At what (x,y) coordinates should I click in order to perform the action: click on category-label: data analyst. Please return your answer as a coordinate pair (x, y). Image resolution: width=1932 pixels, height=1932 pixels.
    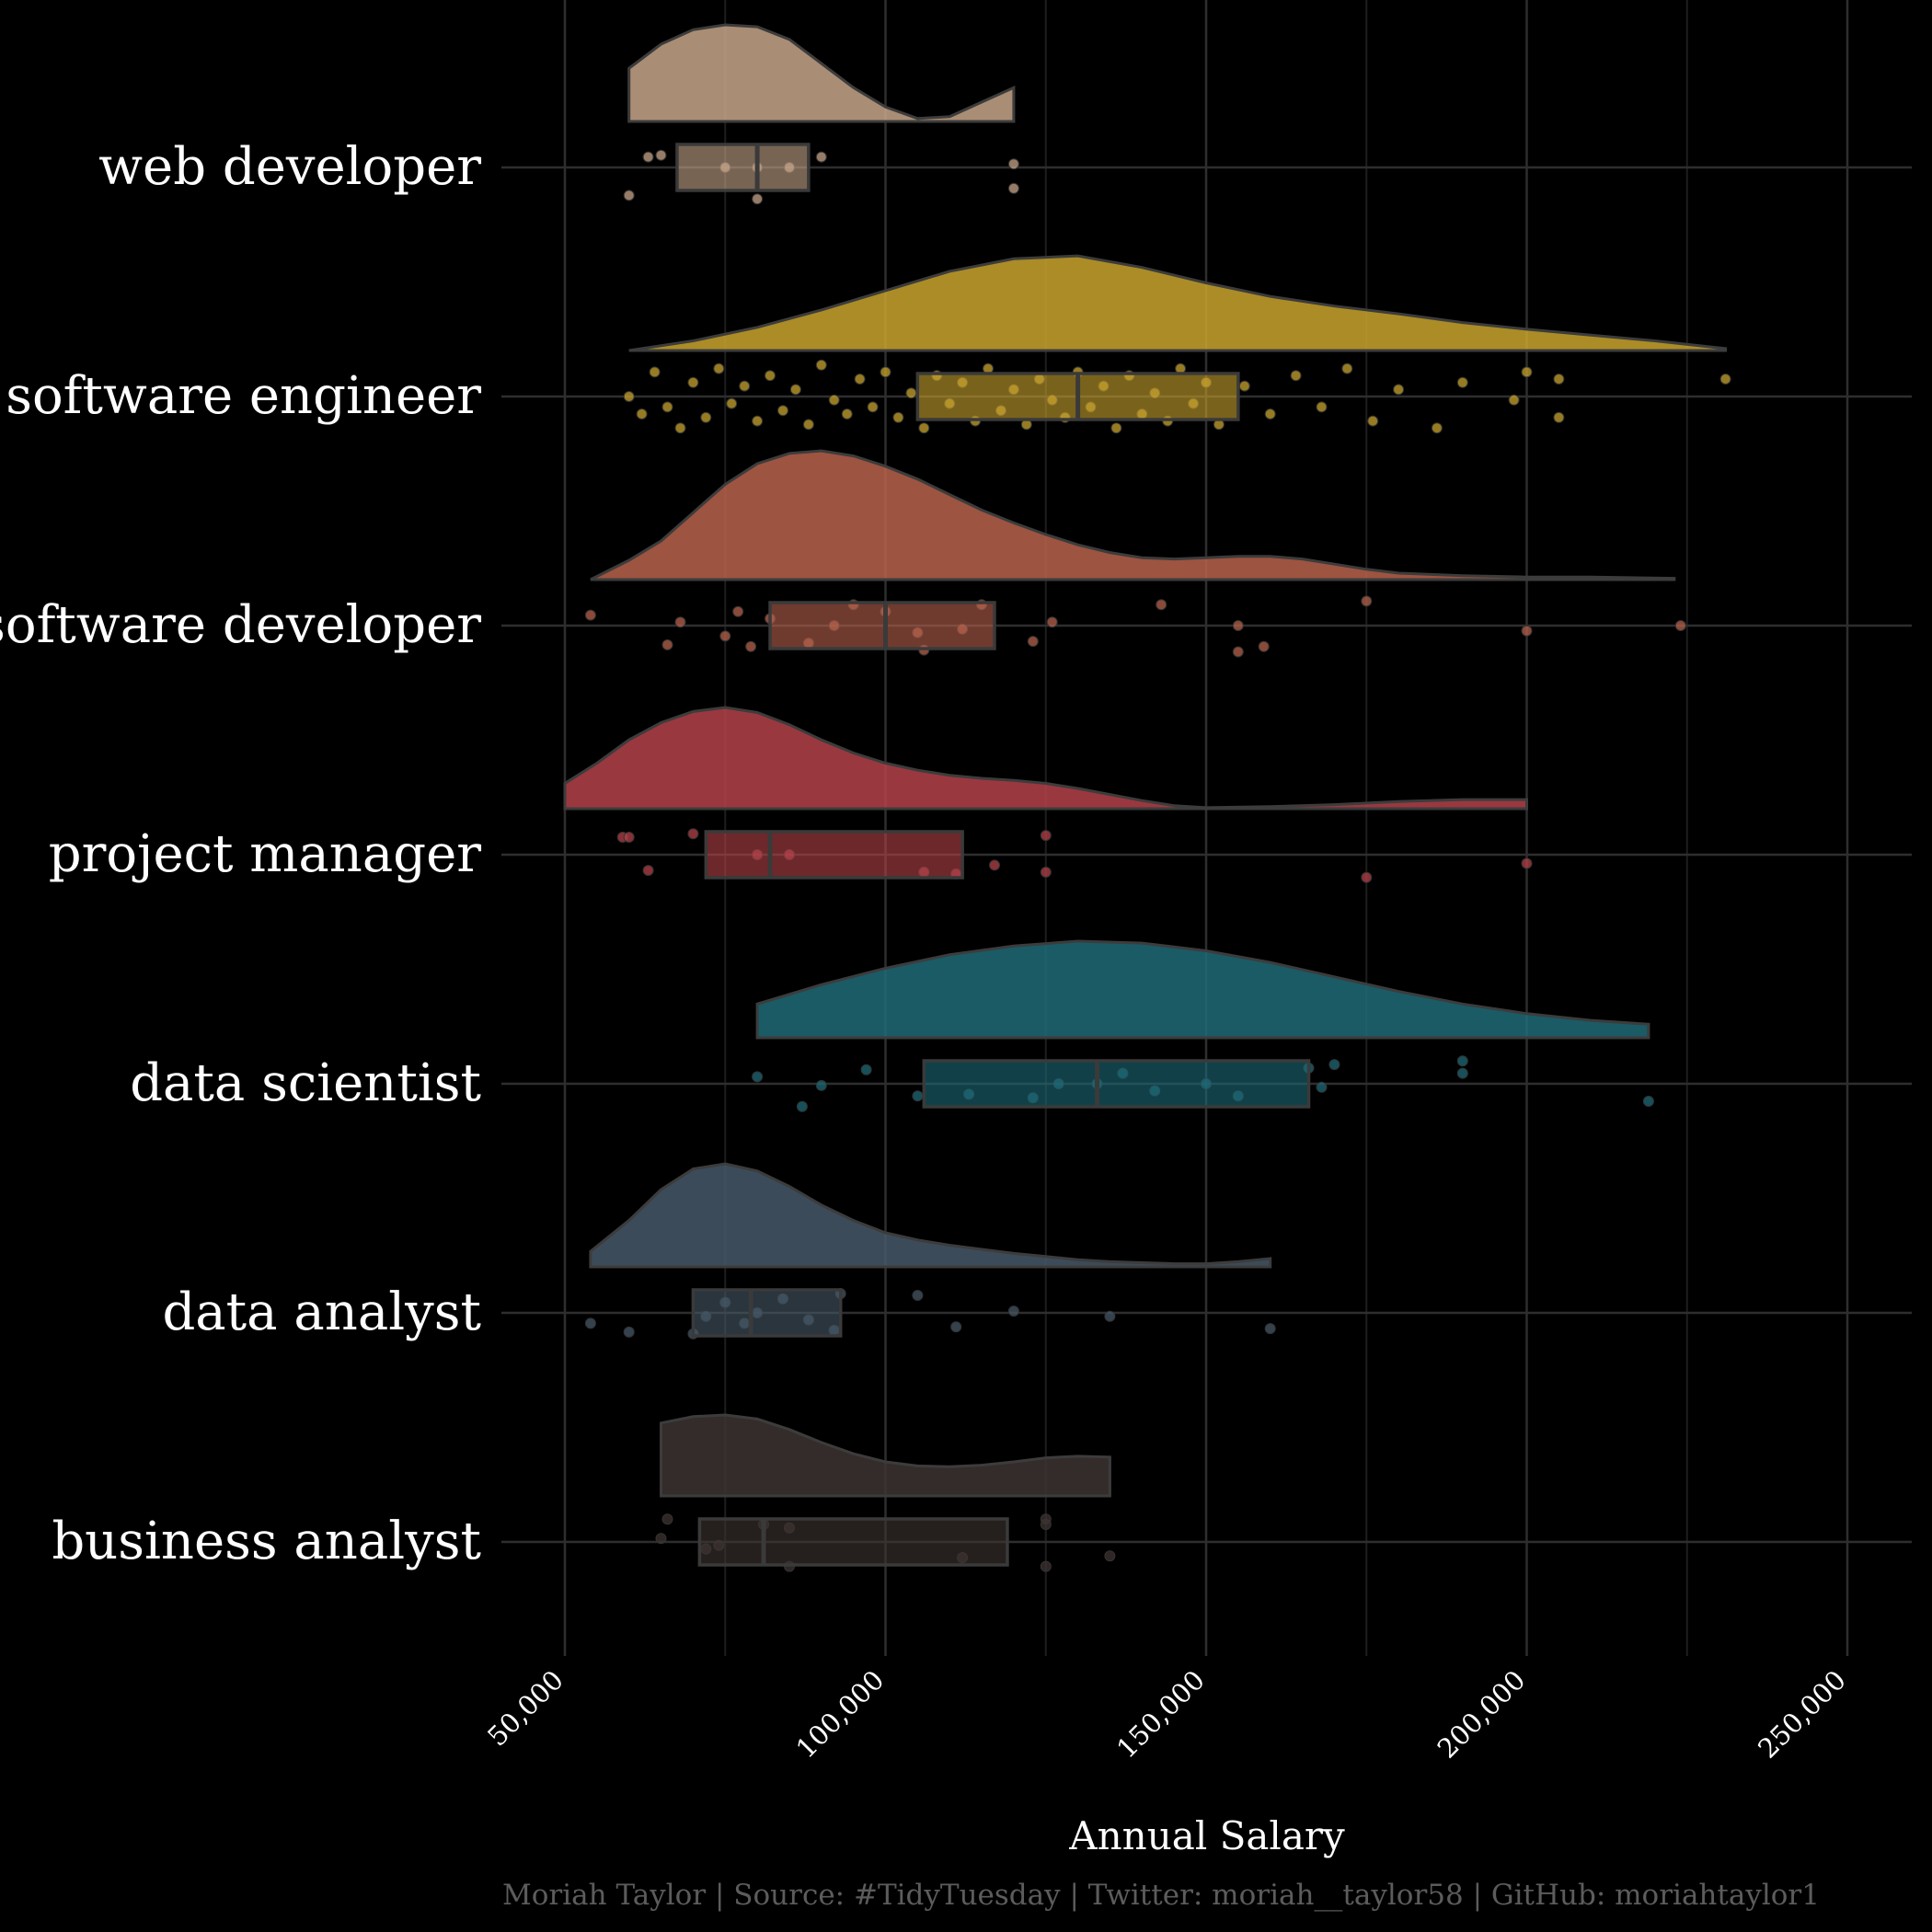
    Looking at the image, I should click on (321, 1312).